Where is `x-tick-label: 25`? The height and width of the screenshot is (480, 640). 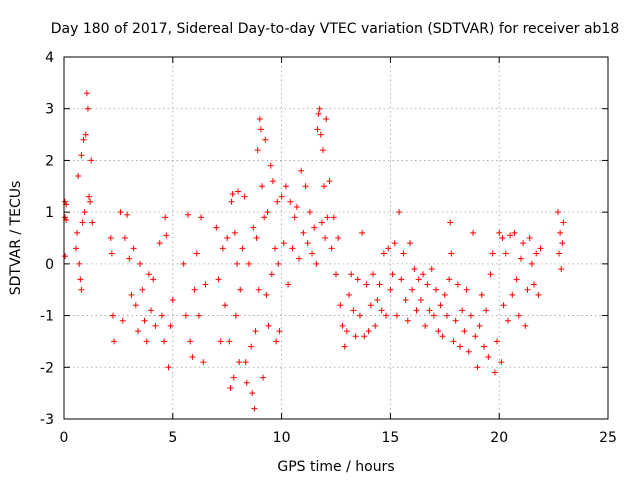
x-tick-label: 25 is located at coordinates (608, 438).